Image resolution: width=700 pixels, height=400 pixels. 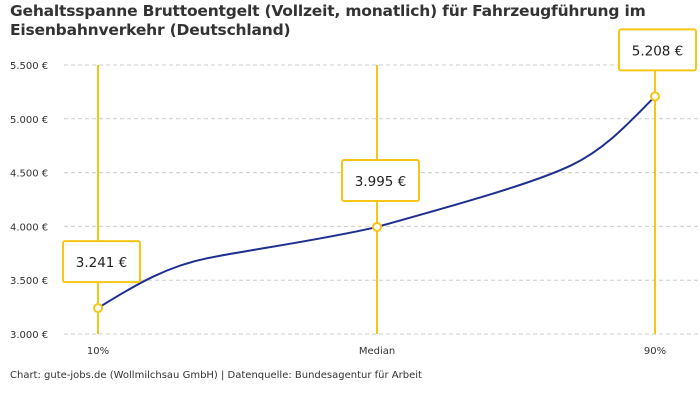 I want to click on x-tick-label: 10%, so click(x=98, y=351).